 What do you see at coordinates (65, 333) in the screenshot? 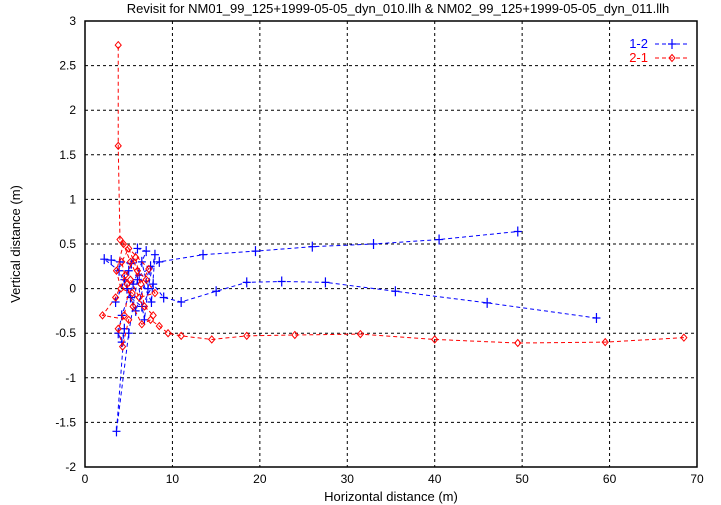
I see `y-tick-label: -0.5` at bounding box center [65, 333].